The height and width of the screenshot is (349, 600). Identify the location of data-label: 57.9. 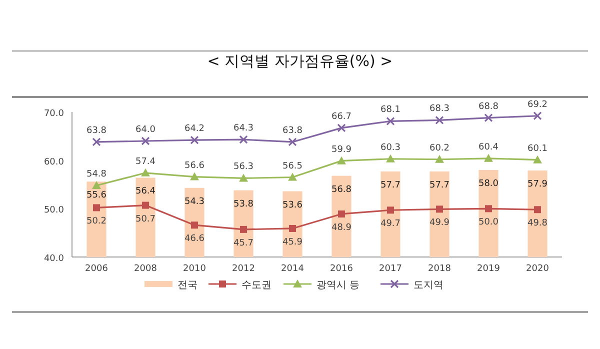
(537, 184).